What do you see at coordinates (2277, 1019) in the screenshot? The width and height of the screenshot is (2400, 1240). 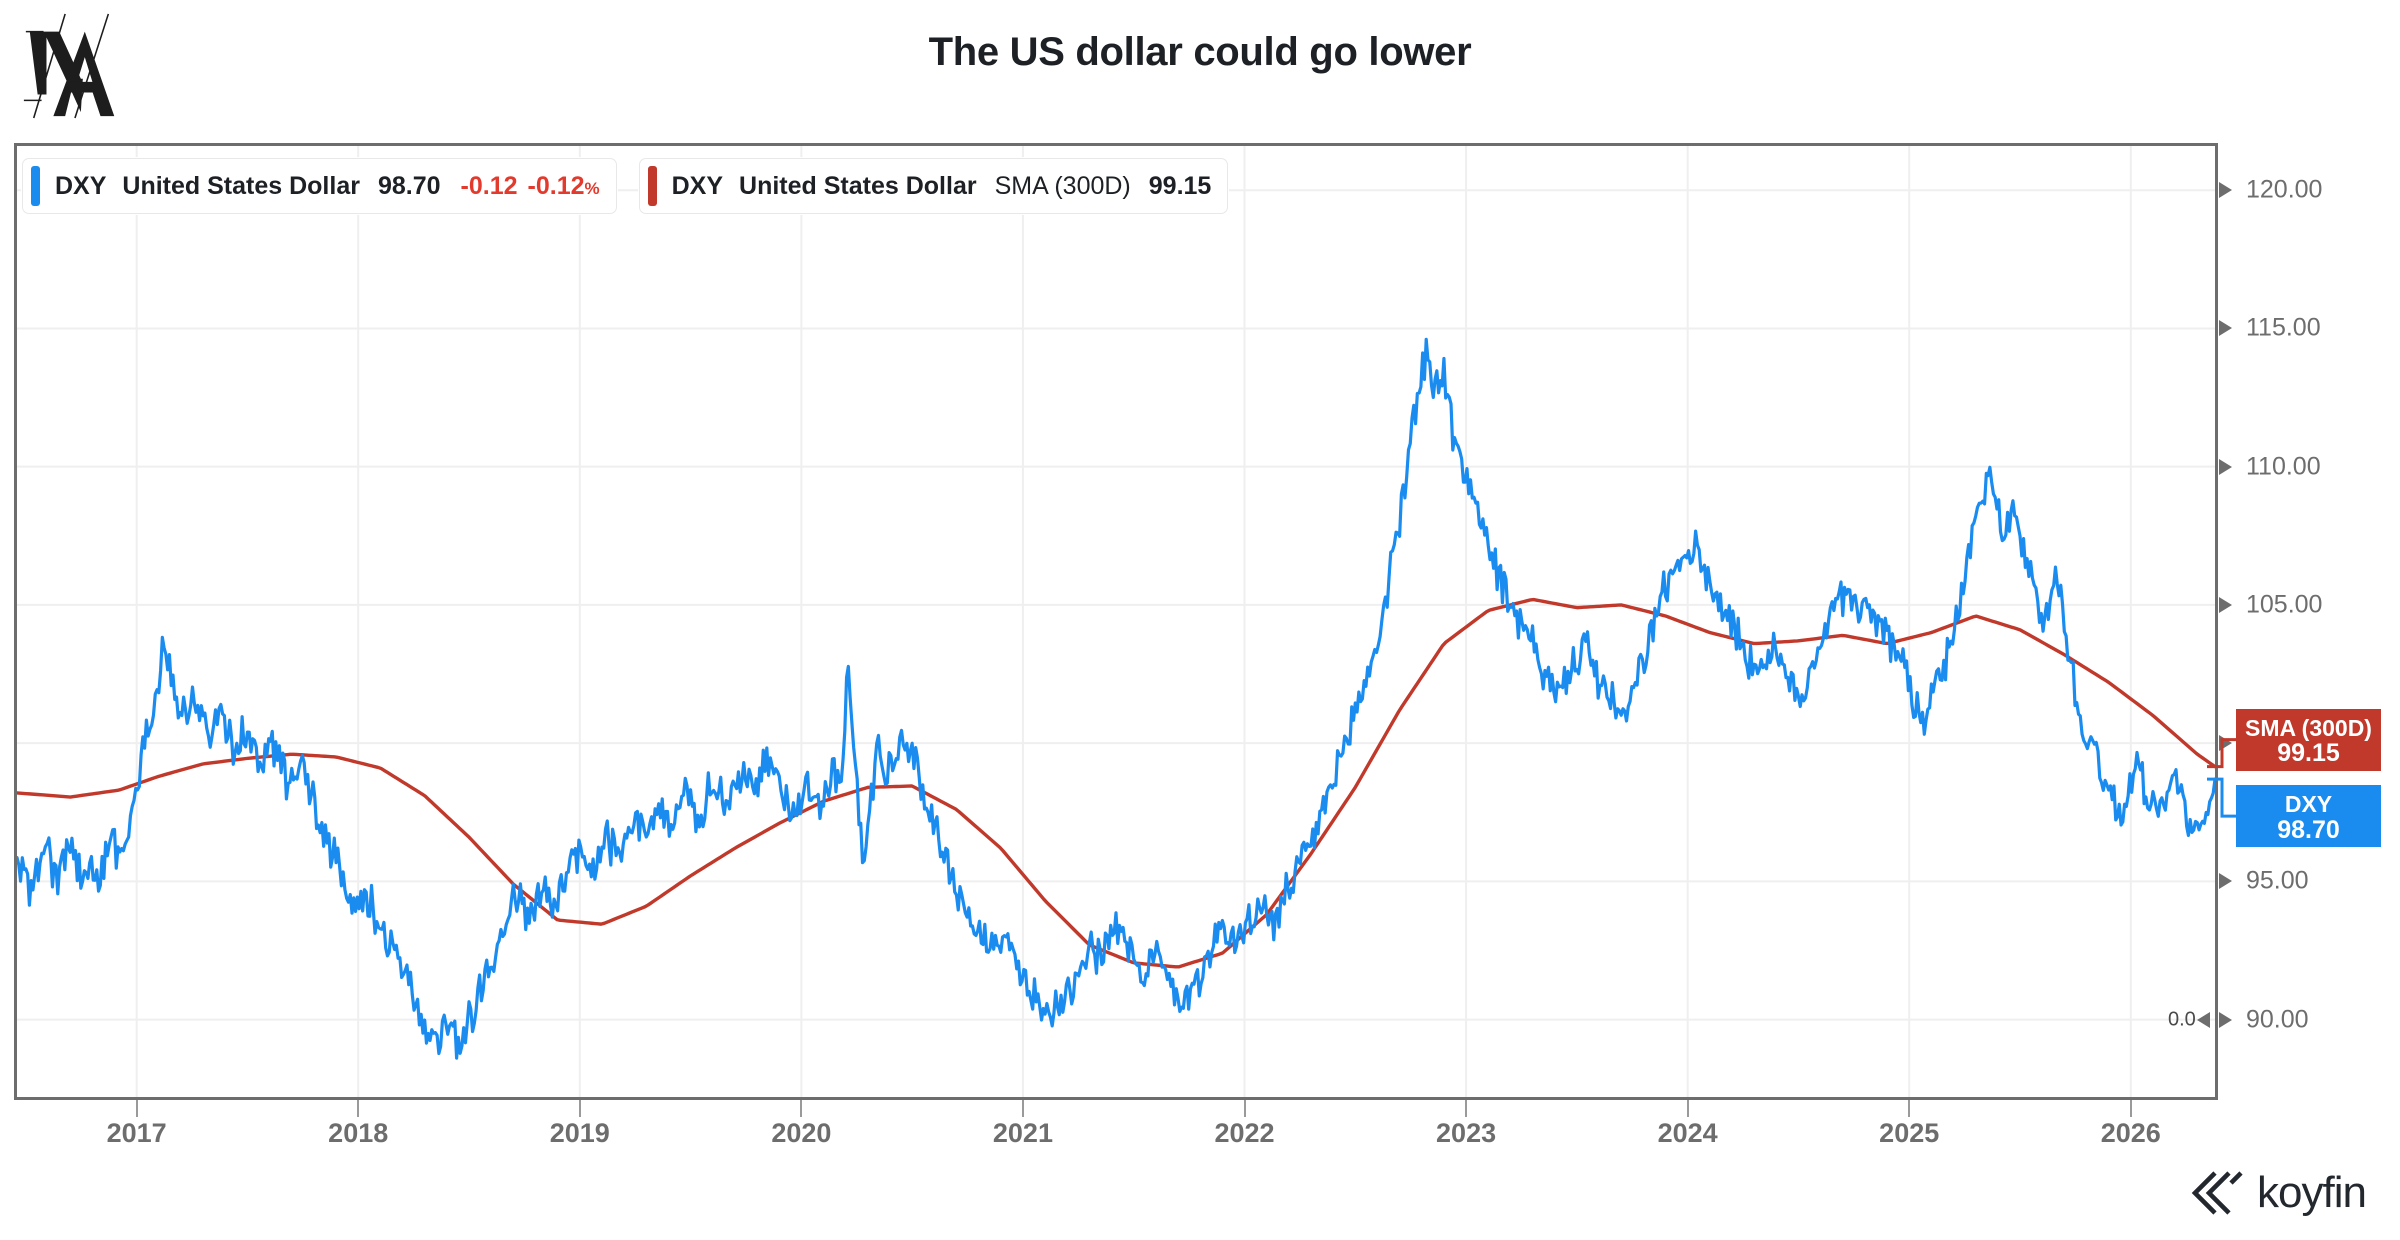 I see `y-axis-tick-label: 90.00` at bounding box center [2277, 1019].